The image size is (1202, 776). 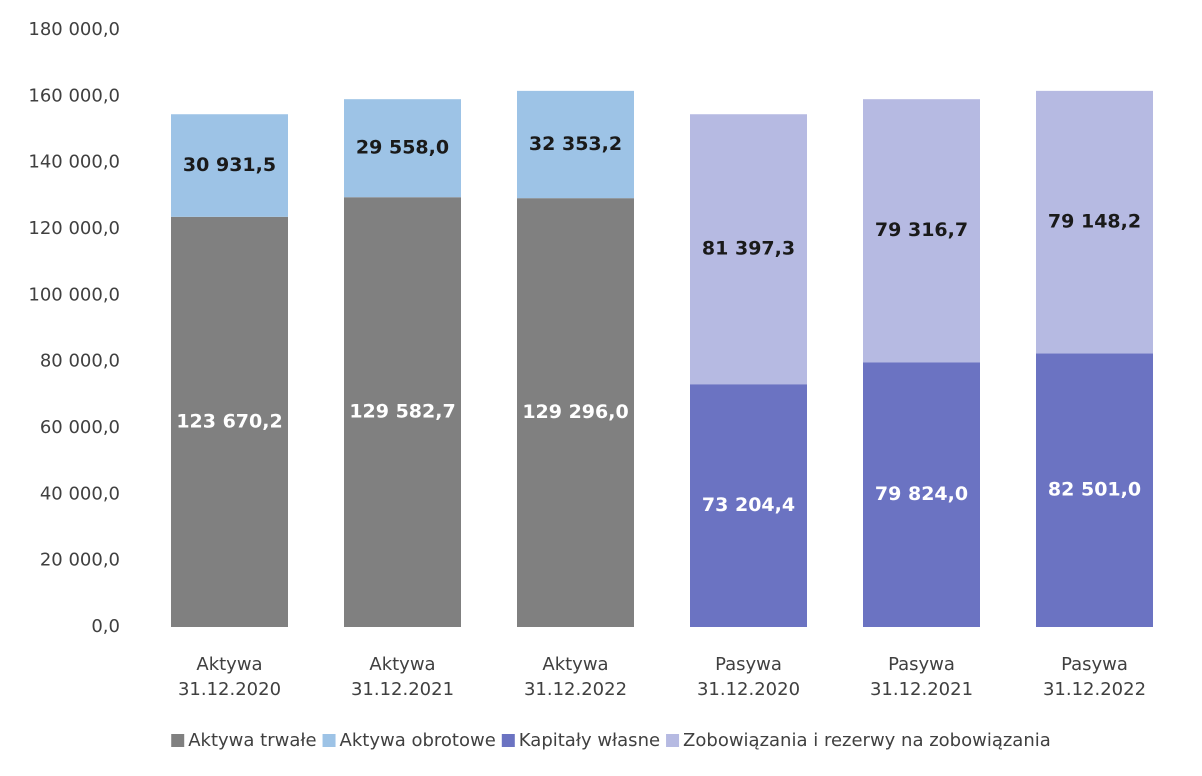 I want to click on data-label: 79 148,2, so click(x=1094, y=222).